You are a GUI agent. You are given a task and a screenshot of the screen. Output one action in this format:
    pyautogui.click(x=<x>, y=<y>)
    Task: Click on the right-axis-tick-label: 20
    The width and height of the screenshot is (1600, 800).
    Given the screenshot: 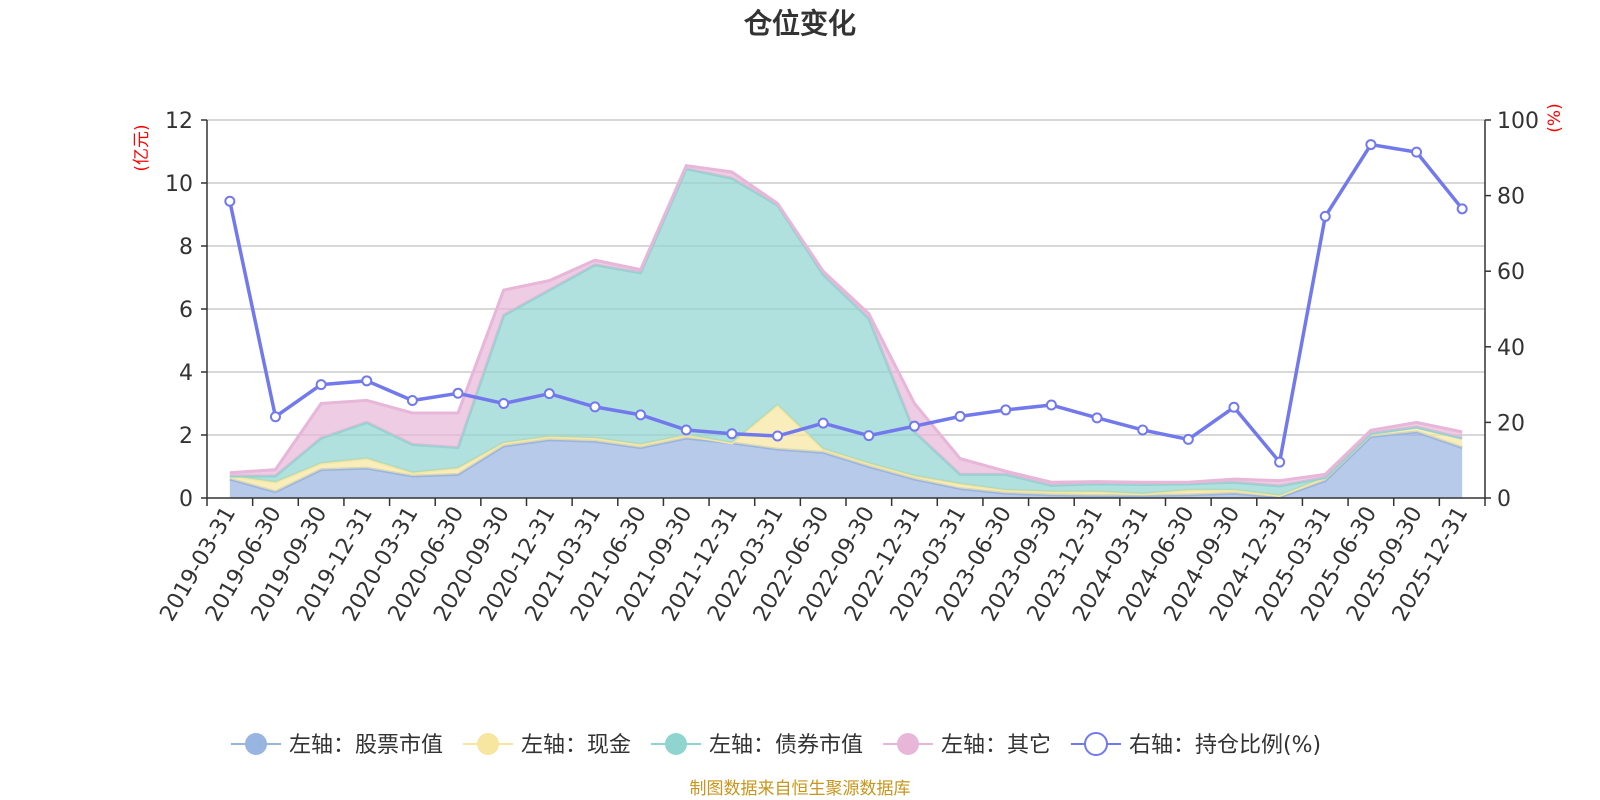 What is the action you would take?
    pyautogui.click(x=1511, y=423)
    